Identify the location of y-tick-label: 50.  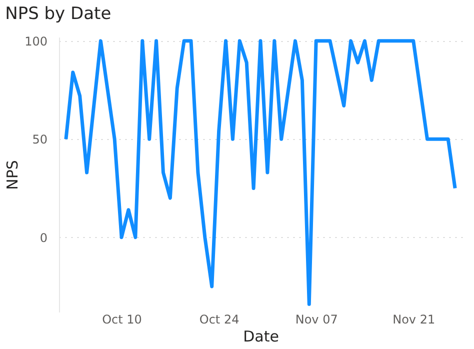
(40, 139).